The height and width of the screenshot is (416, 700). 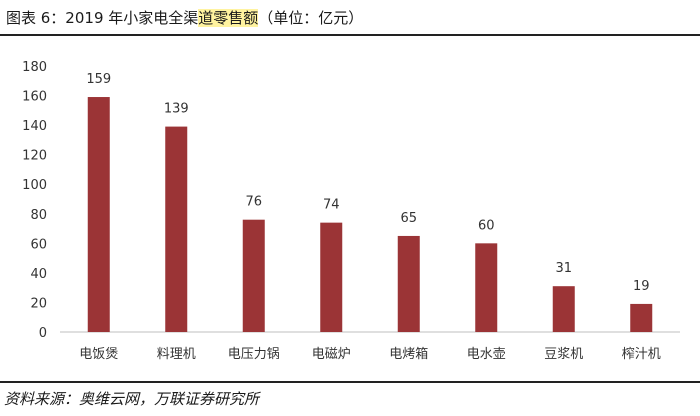 What do you see at coordinates (102, 18) in the screenshot?
I see `title-prefix: 图表 6：2019 年小家电全渠` at bounding box center [102, 18].